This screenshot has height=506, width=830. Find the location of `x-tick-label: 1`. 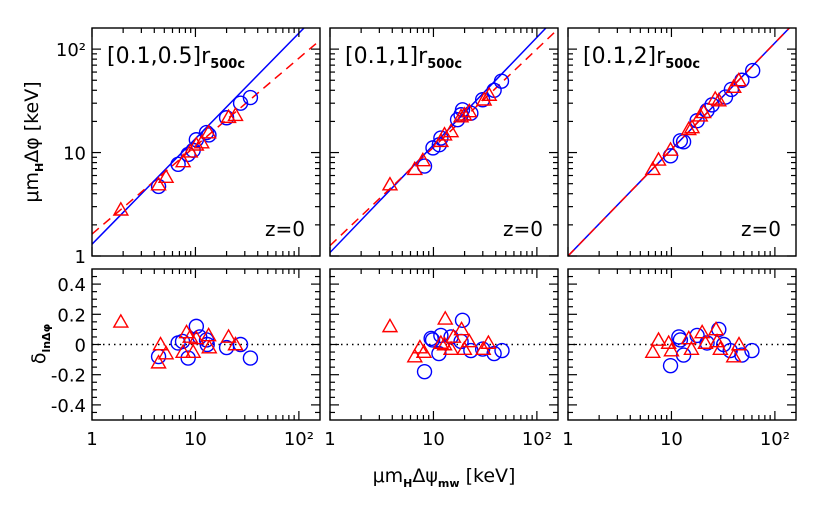

x-tick-label: 1 is located at coordinates (329, 439).